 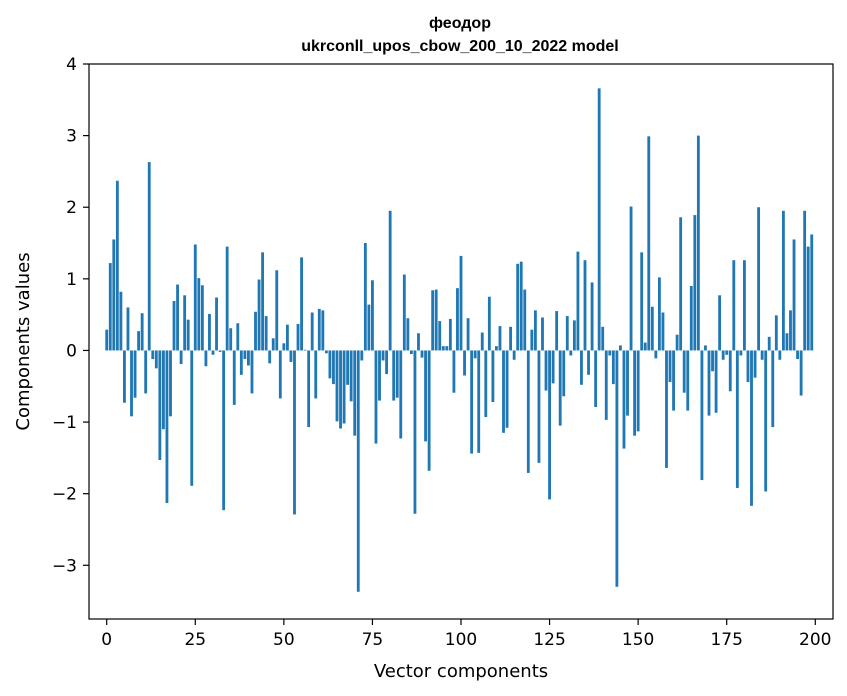 What do you see at coordinates (71, 137) in the screenshot?
I see `y-tick-label: 3` at bounding box center [71, 137].